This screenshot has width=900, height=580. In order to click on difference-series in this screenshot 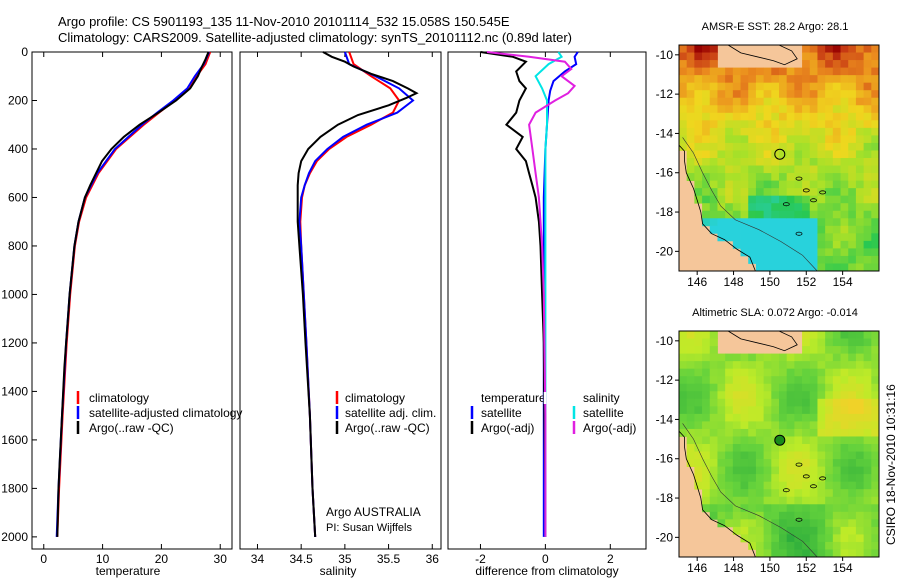, I will do `click(529, 294)`.